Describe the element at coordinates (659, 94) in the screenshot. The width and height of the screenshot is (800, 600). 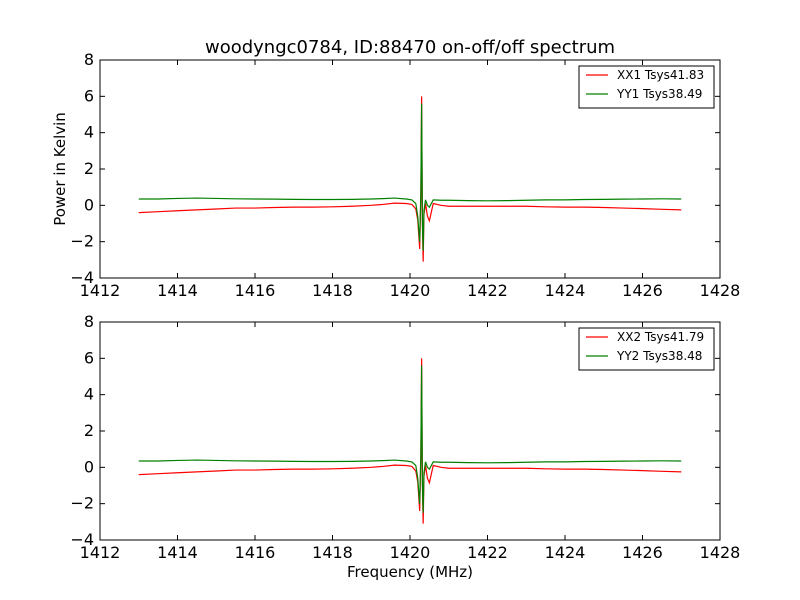
I see `legend-entry: YY1 Tsys38.49` at that location.